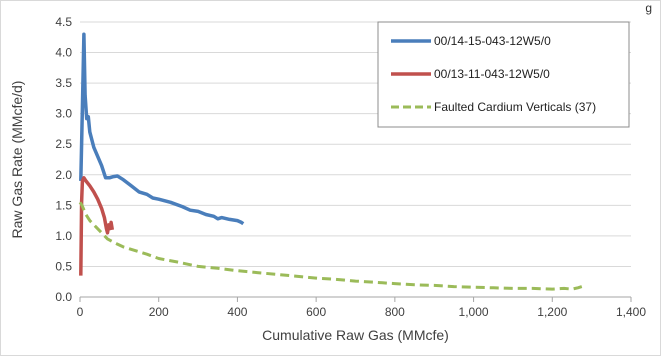 This screenshot has width=661, height=356. I want to click on x-tick-label: 1,200, so click(552, 312).